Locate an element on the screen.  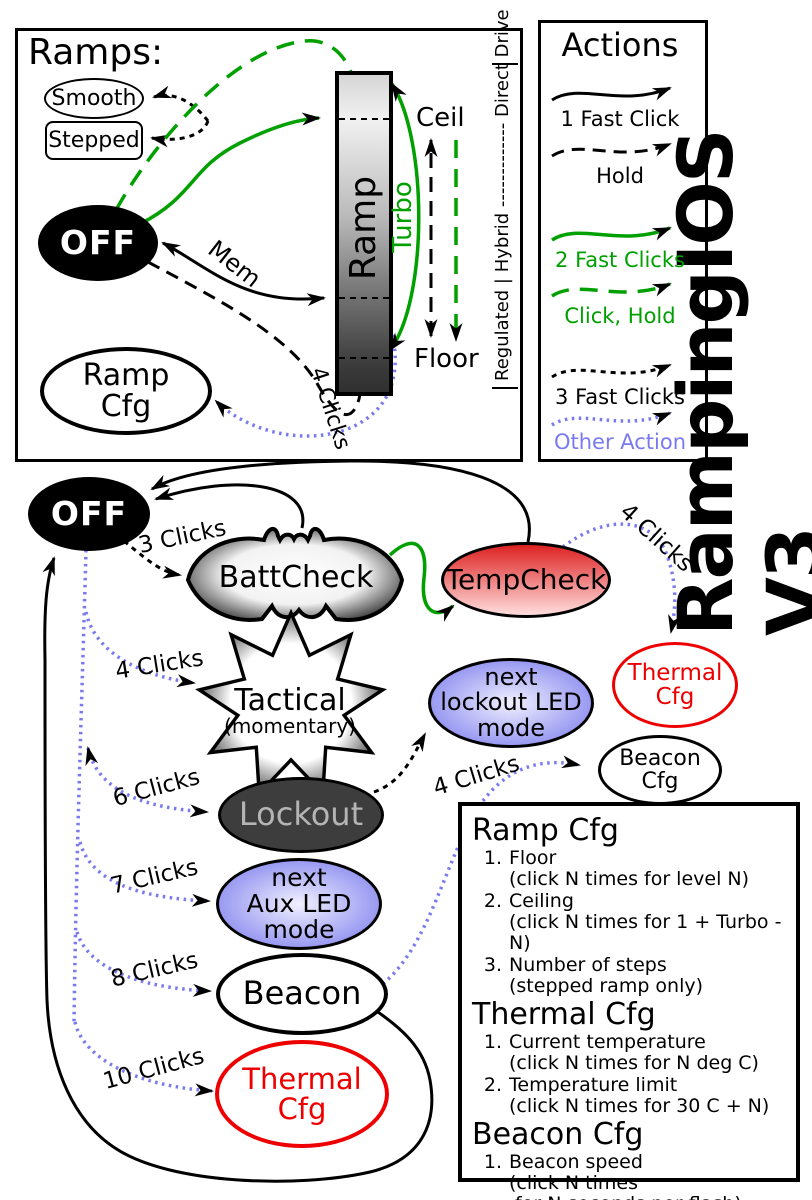
thermal-cfg-right-line1: Thermal is located at coordinates (675, 672).